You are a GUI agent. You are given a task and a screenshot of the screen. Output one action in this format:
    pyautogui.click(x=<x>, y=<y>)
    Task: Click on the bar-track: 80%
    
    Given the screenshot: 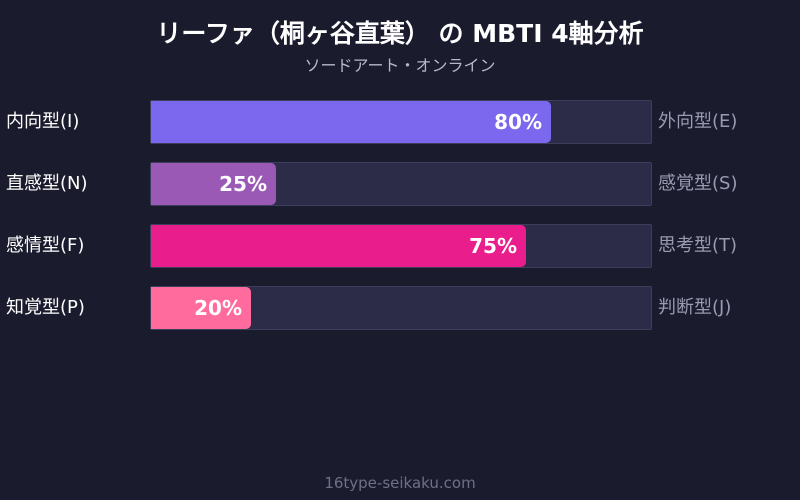 What is the action you would take?
    pyautogui.click(x=401, y=122)
    